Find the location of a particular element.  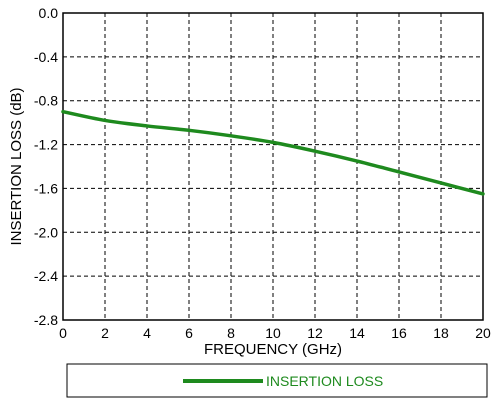

y-tick-label: -2.8 is located at coordinates (46, 320).